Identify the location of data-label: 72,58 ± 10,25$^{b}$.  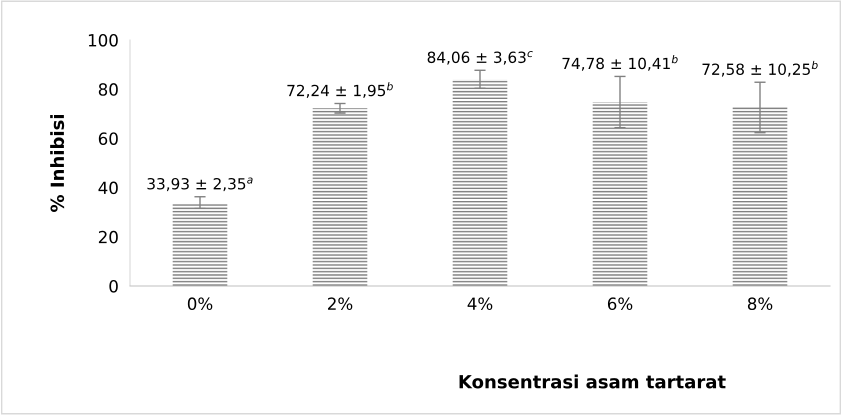
(760, 68).